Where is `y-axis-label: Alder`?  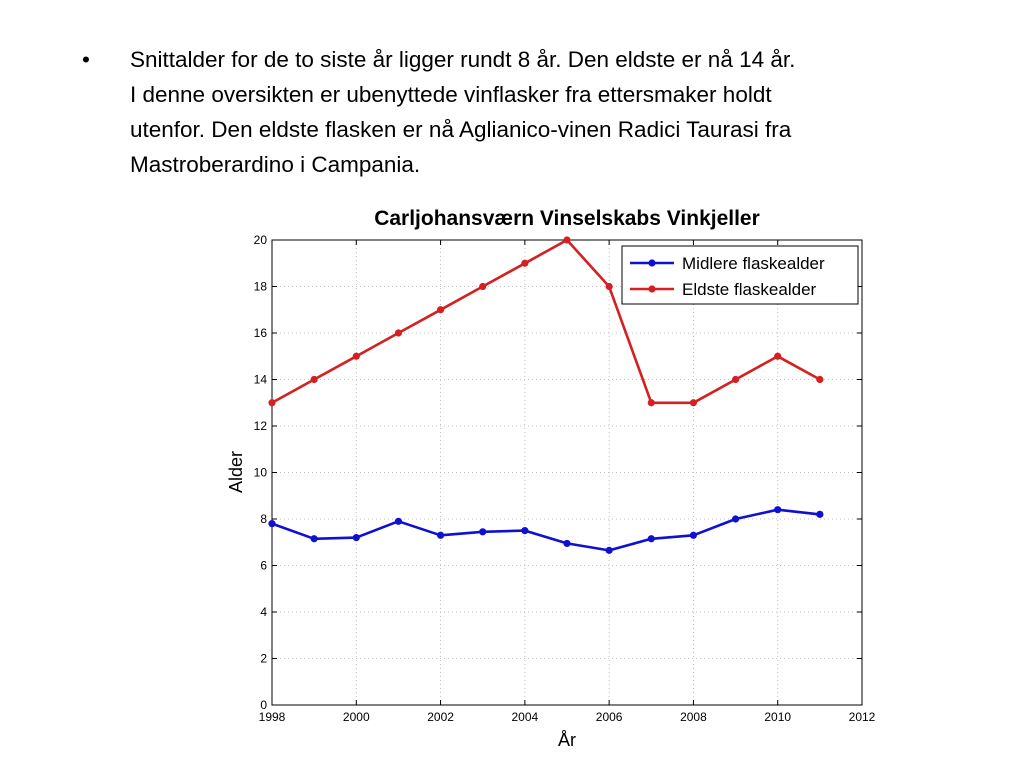 y-axis-label: Alder is located at coordinates (236, 472).